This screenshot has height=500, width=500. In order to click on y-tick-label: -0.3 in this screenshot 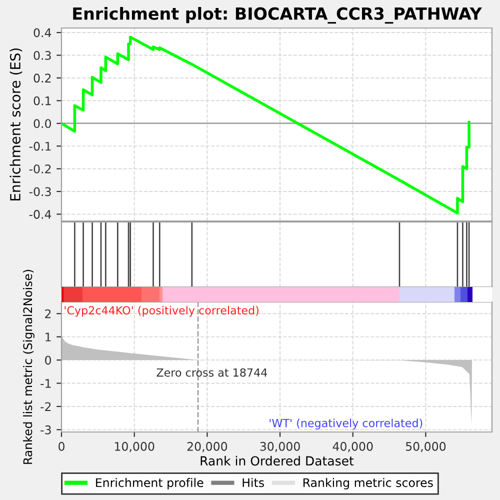, I will do `click(40, 191)`.